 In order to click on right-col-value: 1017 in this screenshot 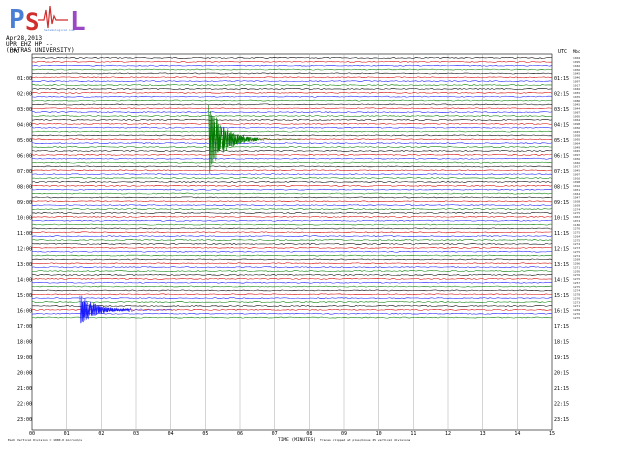, I will do `click(576, 167)`.